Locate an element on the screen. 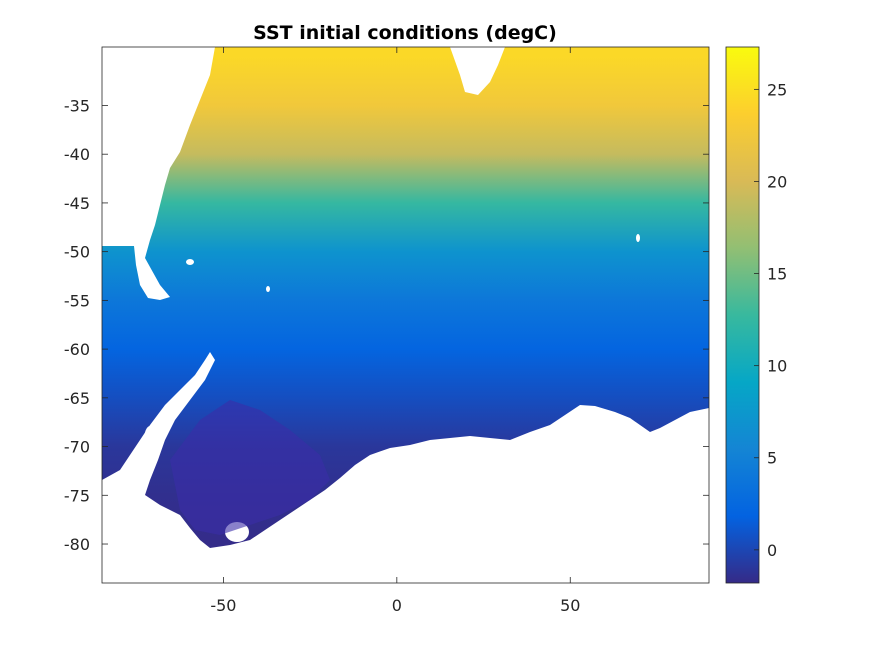 The image size is (875, 656). colorbar is located at coordinates (742, 315).